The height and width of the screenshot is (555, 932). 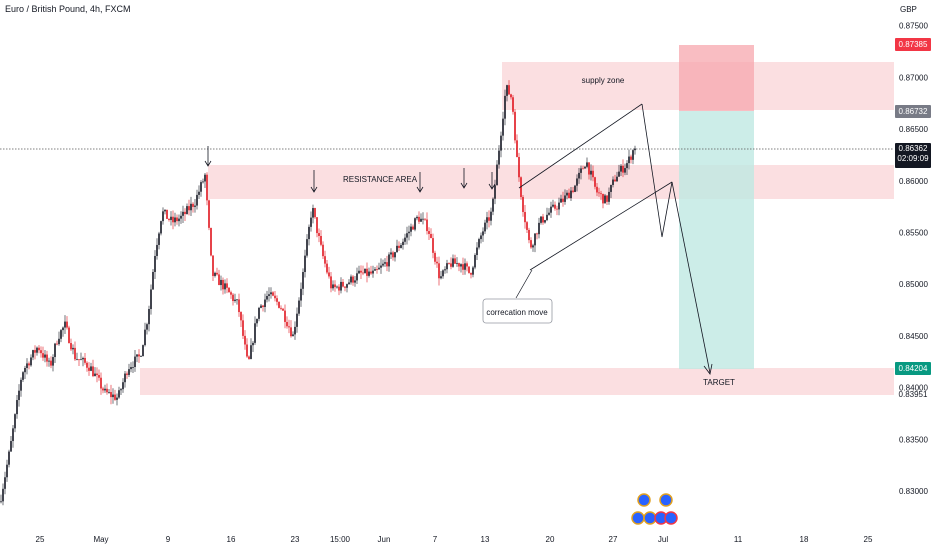 I want to click on resistance-zone, so click(x=551, y=182).